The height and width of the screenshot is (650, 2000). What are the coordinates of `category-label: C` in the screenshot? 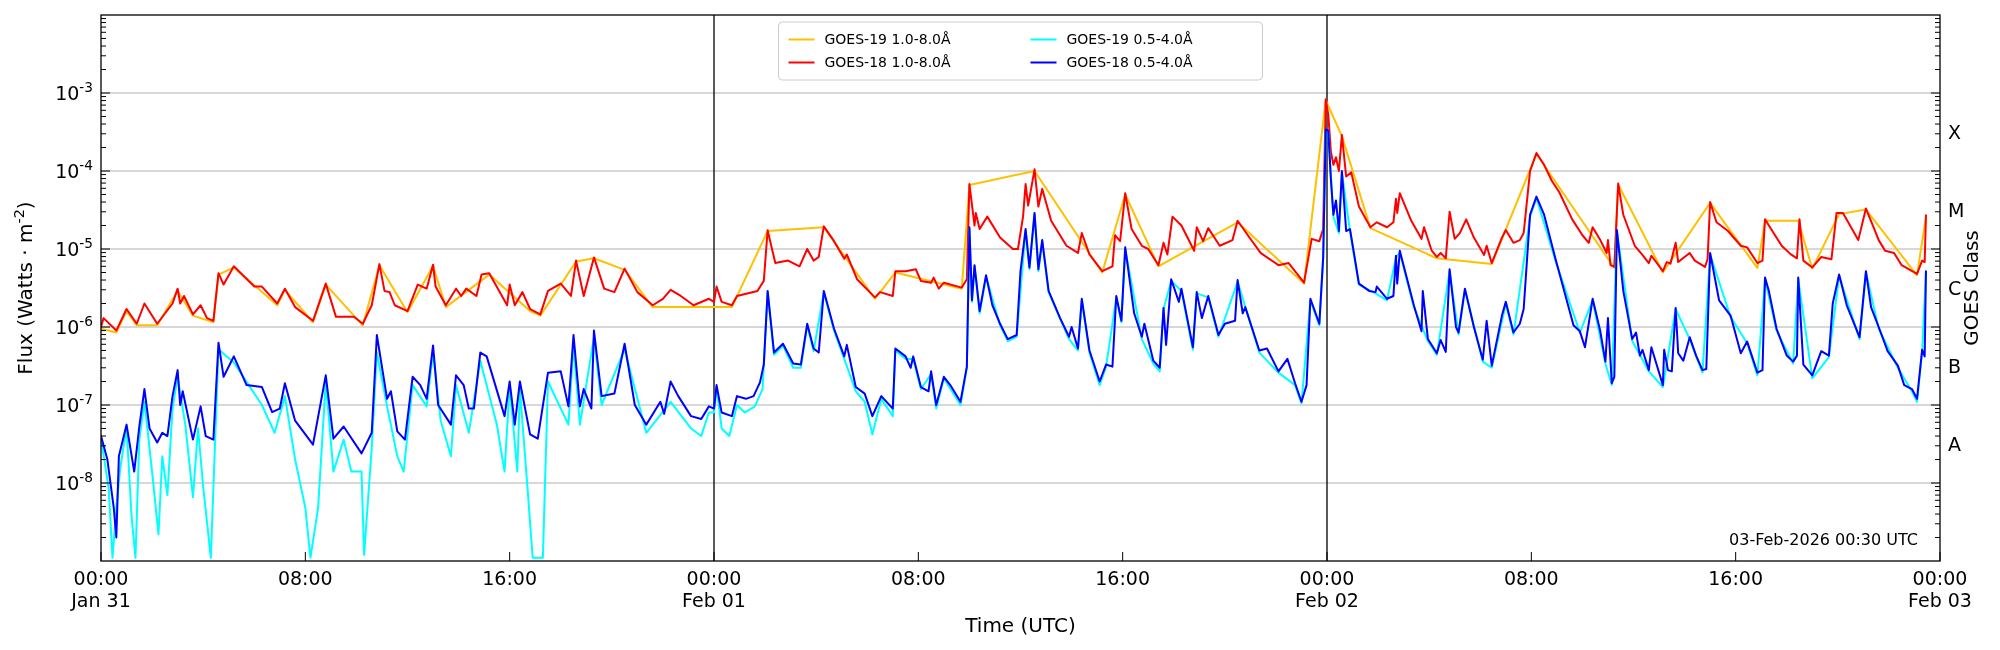 It's located at (1955, 287).